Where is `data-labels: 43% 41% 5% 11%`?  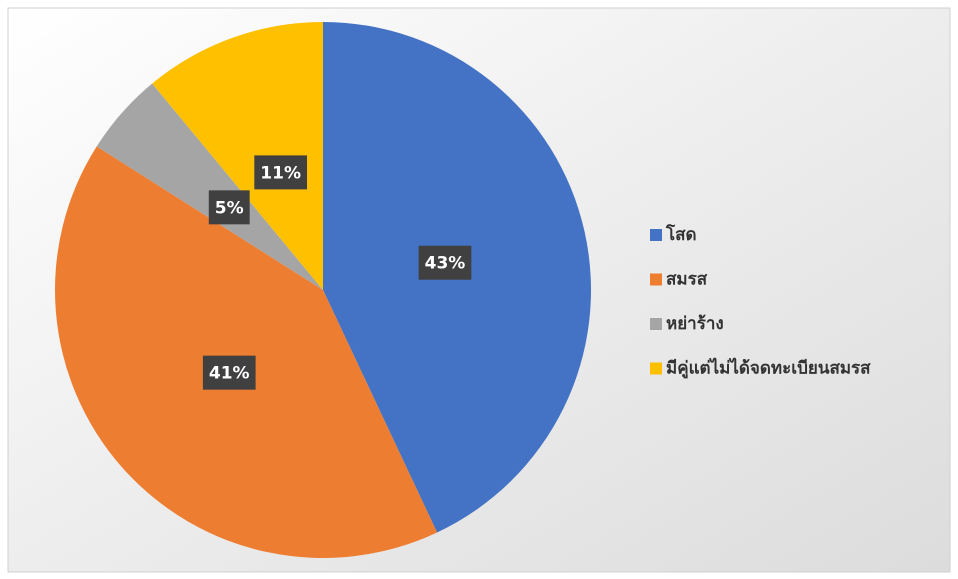 data-labels: 43% 41% 5% 11% is located at coordinates (337, 272).